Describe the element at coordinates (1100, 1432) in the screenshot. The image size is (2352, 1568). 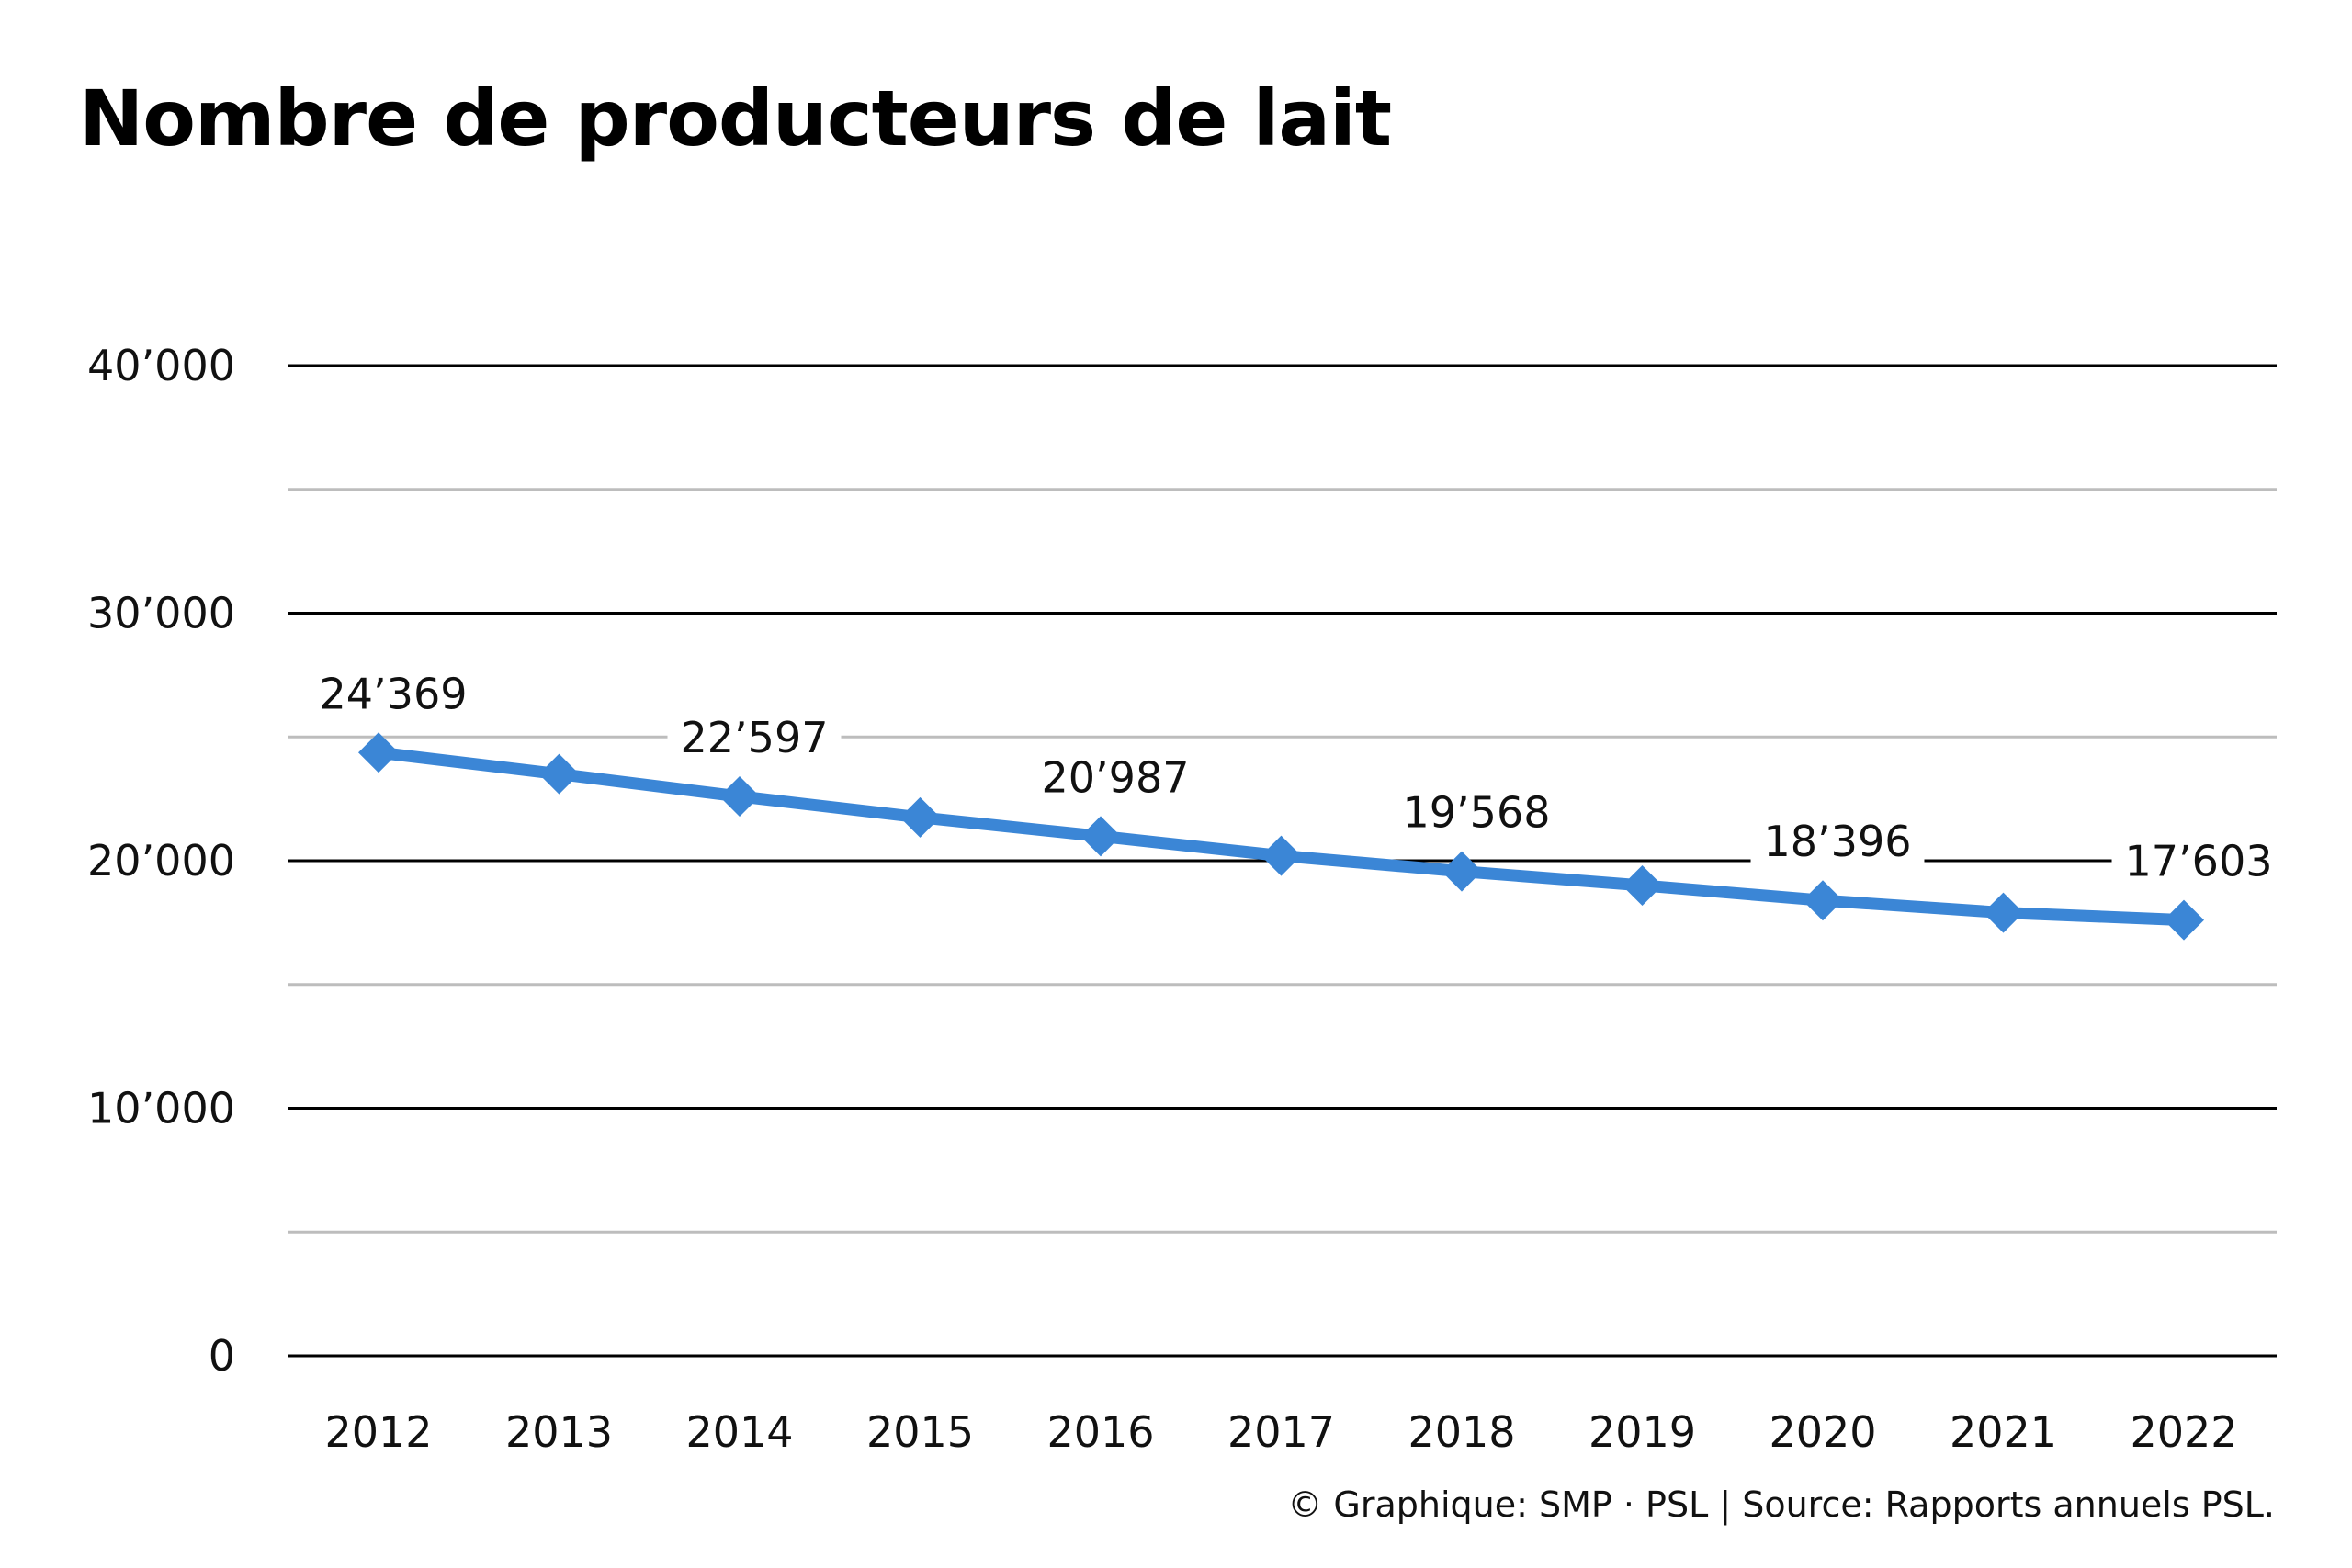
I see `x-tick-label: 2016` at that location.